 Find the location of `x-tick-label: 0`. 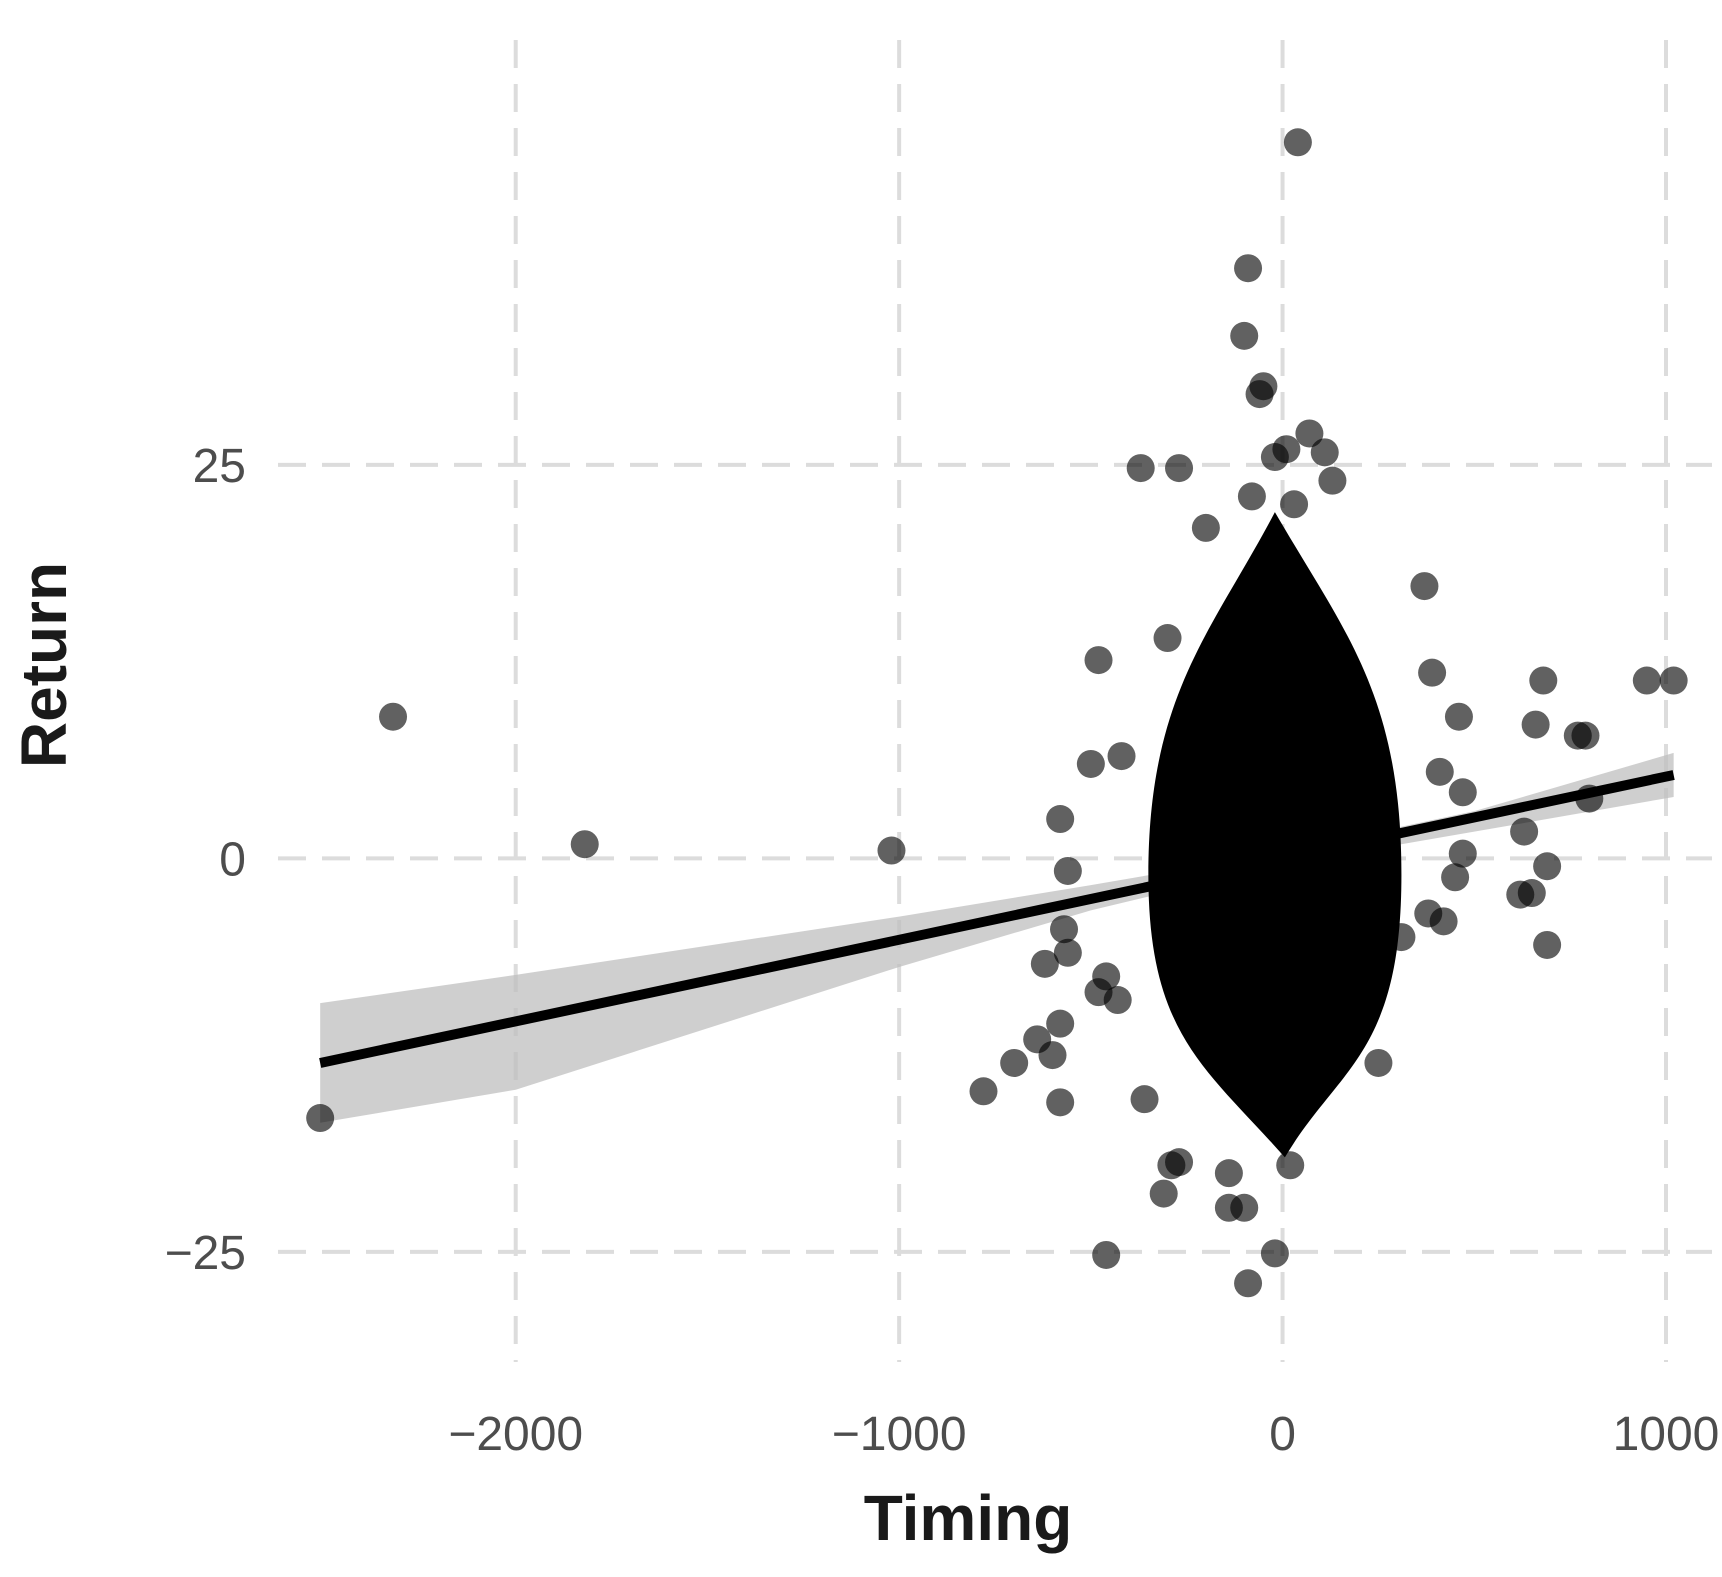

x-tick-label: 0 is located at coordinates (1282, 1434).